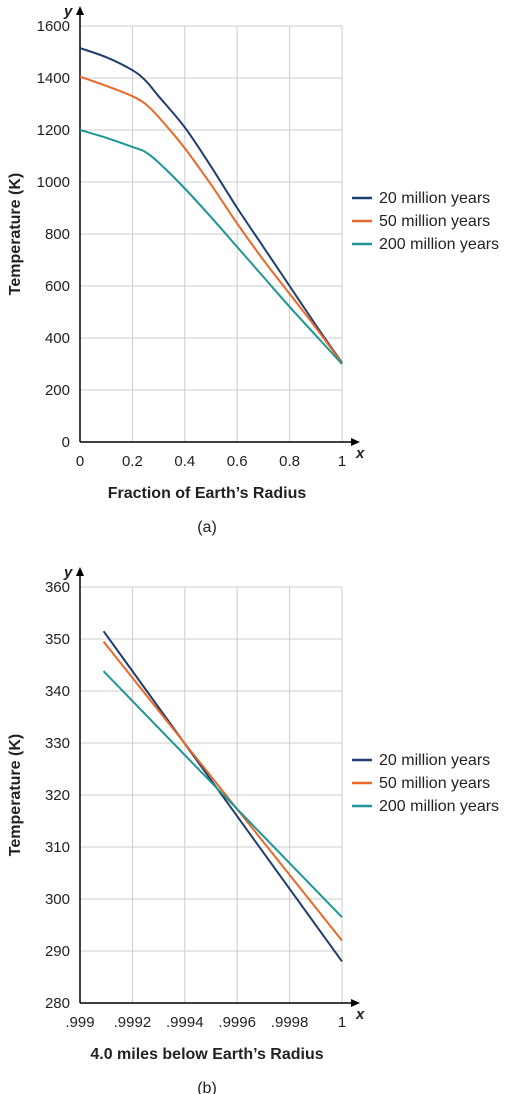  I want to click on y-tick-label: 800, so click(57, 234).